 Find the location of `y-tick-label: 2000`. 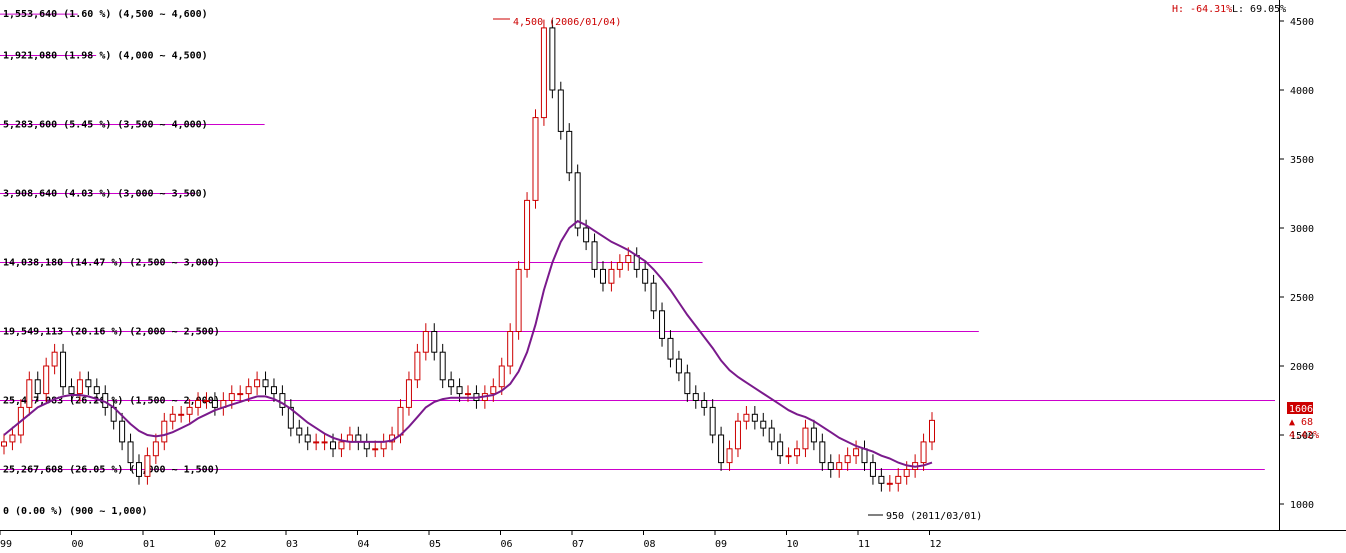

y-tick-label: 2000 is located at coordinates (1302, 367).